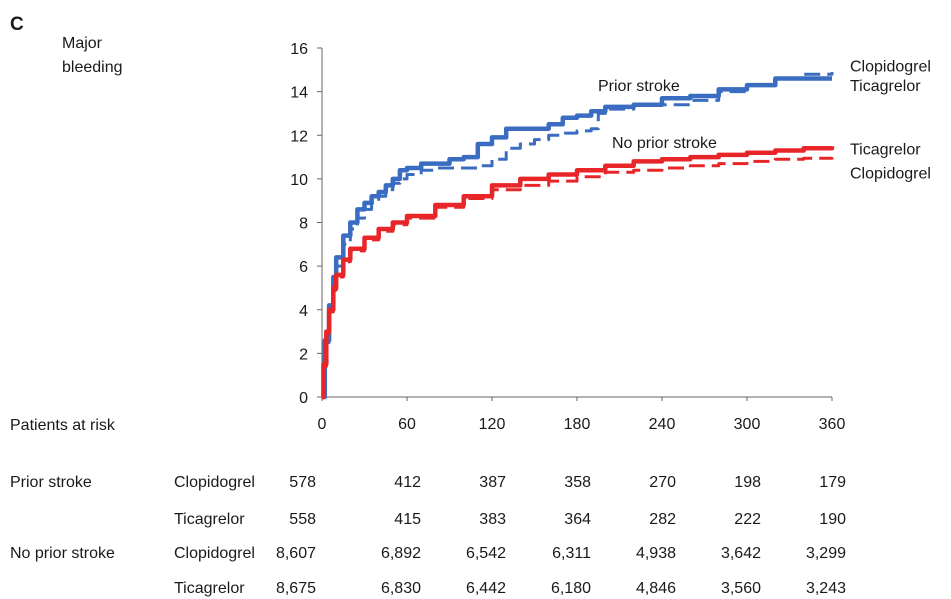  Describe the element at coordinates (322, 424) in the screenshot. I see `x-tick-label: 0` at that location.